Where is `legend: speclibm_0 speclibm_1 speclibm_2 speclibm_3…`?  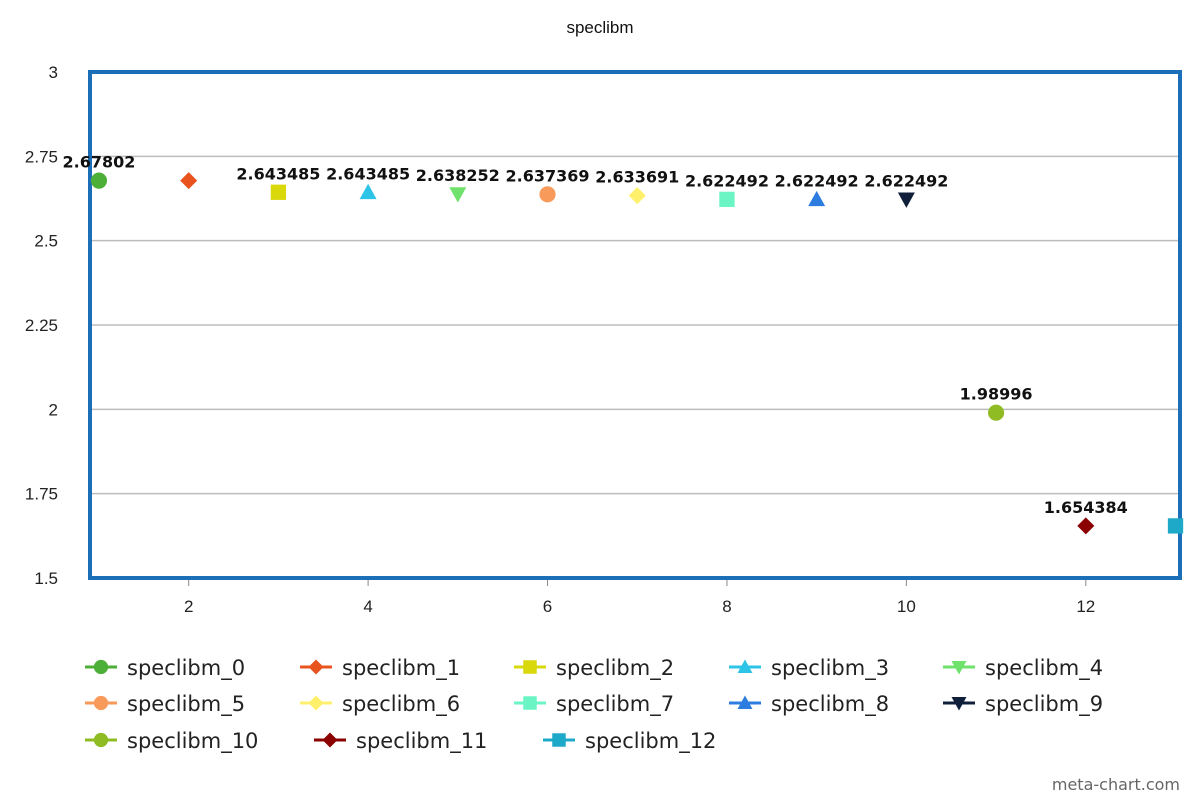
legend: speclibm_0 speclibm_1 speclibm_2 speclibm_3… is located at coordinates (594, 705).